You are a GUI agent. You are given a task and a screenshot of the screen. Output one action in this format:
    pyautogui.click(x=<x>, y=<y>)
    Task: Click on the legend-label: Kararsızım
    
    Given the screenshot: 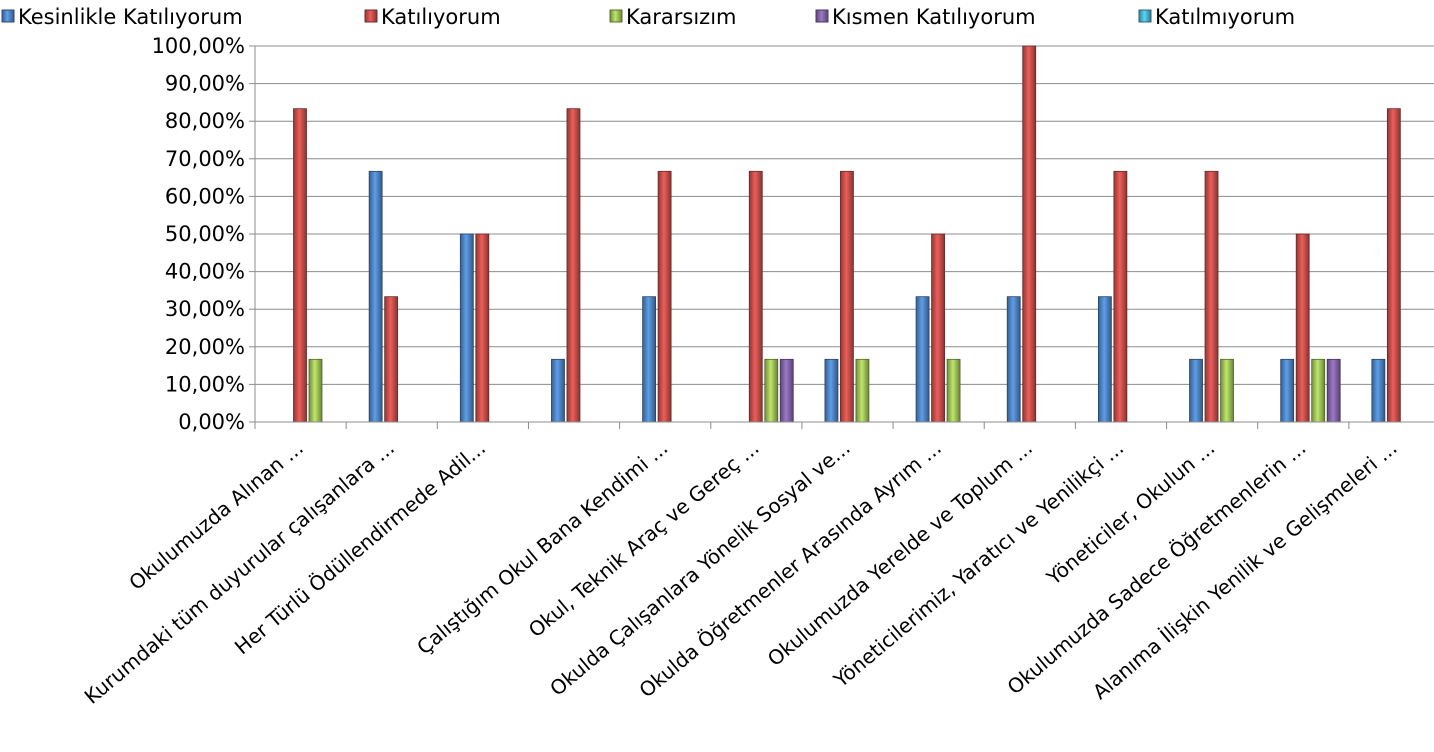 What is the action you would take?
    pyautogui.click(x=681, y=17)
    